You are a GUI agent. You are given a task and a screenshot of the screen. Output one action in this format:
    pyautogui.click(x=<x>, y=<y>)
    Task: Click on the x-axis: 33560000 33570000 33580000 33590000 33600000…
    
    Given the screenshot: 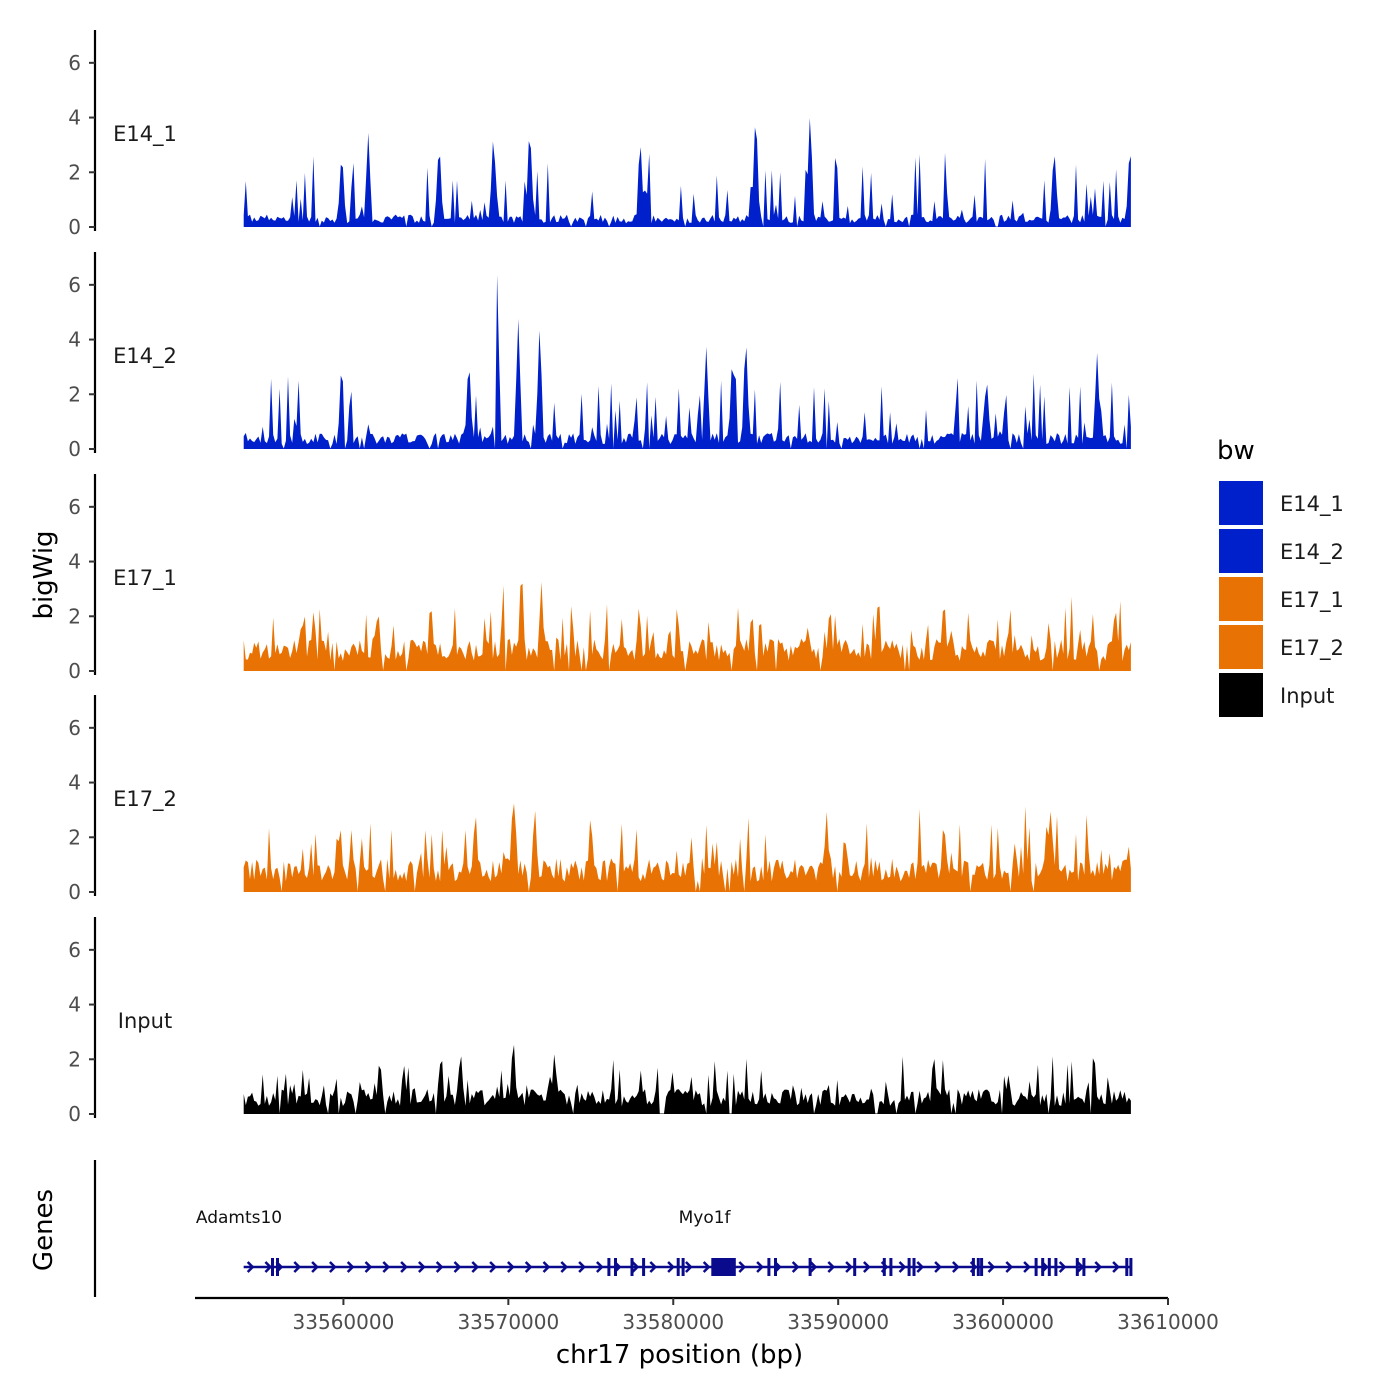 What is the action you would take?
    pyautogui.click(x=707, y=1333)
    